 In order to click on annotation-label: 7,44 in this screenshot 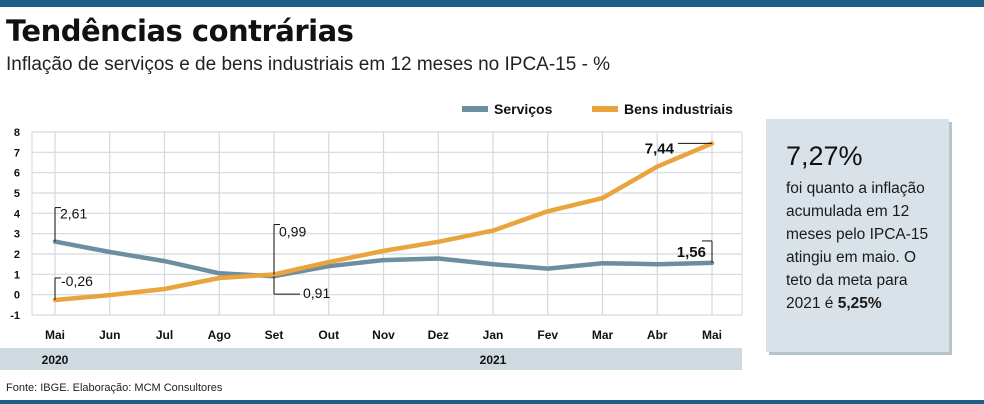, I will do `click(660, 148)`.